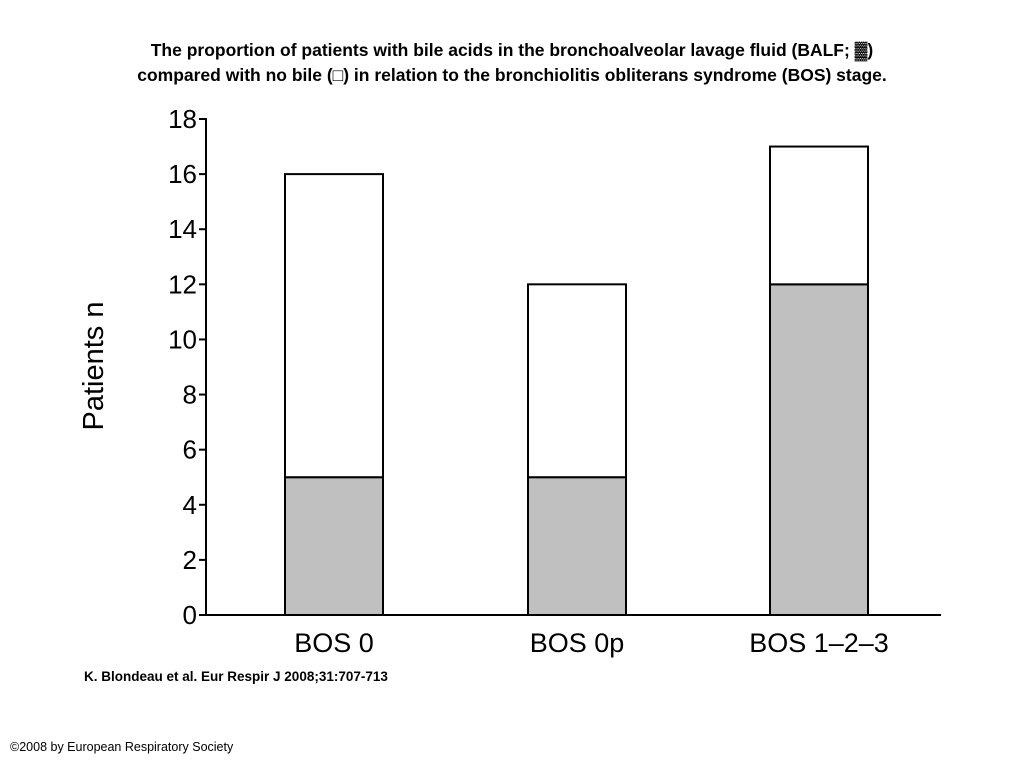 The width and height of the screenshot is (1024, 768). Describe the element at coordinates (94, 366) in the screenshot. I see `y-axis-label: Patients n` at that location.